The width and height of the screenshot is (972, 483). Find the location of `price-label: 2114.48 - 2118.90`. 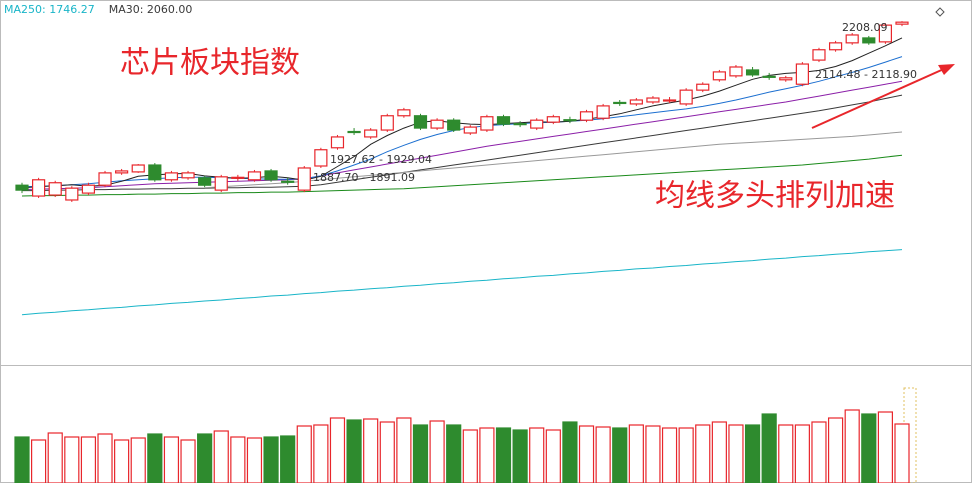

price-label: 2114.48 - 2118.90 is located at coordinates (866, 74).